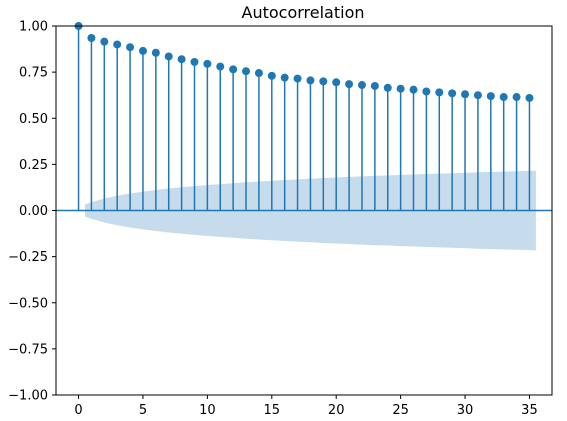  What do you see at coordinates (143, 410) in the screenshot?
I see `x-tick-label: 5` at bounding box center [143, 410].